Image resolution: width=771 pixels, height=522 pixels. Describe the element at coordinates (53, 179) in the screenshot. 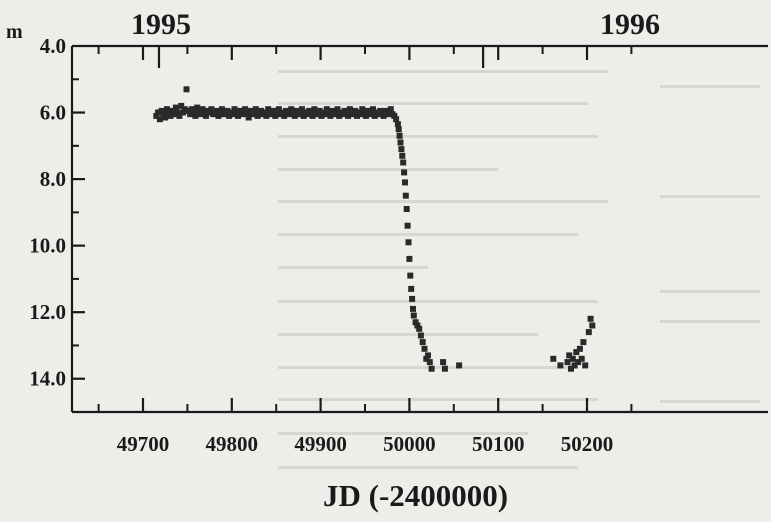

I see `y-tick-label: 8.0` at that location.